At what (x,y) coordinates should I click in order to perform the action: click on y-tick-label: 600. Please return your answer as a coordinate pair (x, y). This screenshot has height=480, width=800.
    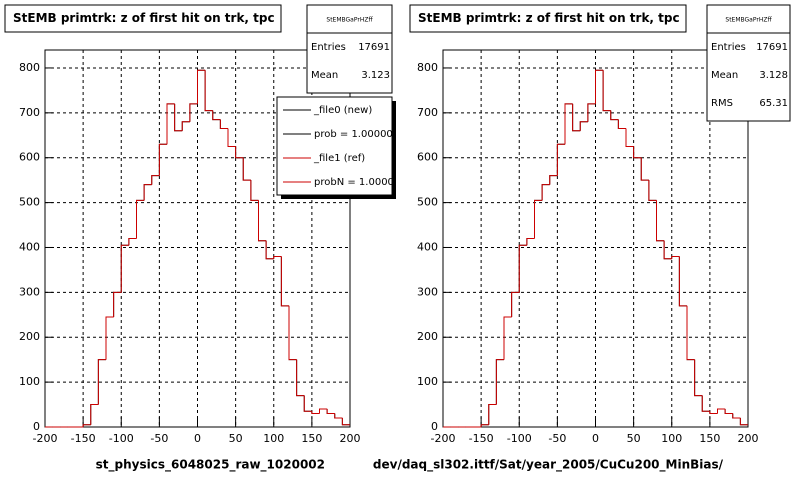
    Looking at the image, I should click on (29, 157).